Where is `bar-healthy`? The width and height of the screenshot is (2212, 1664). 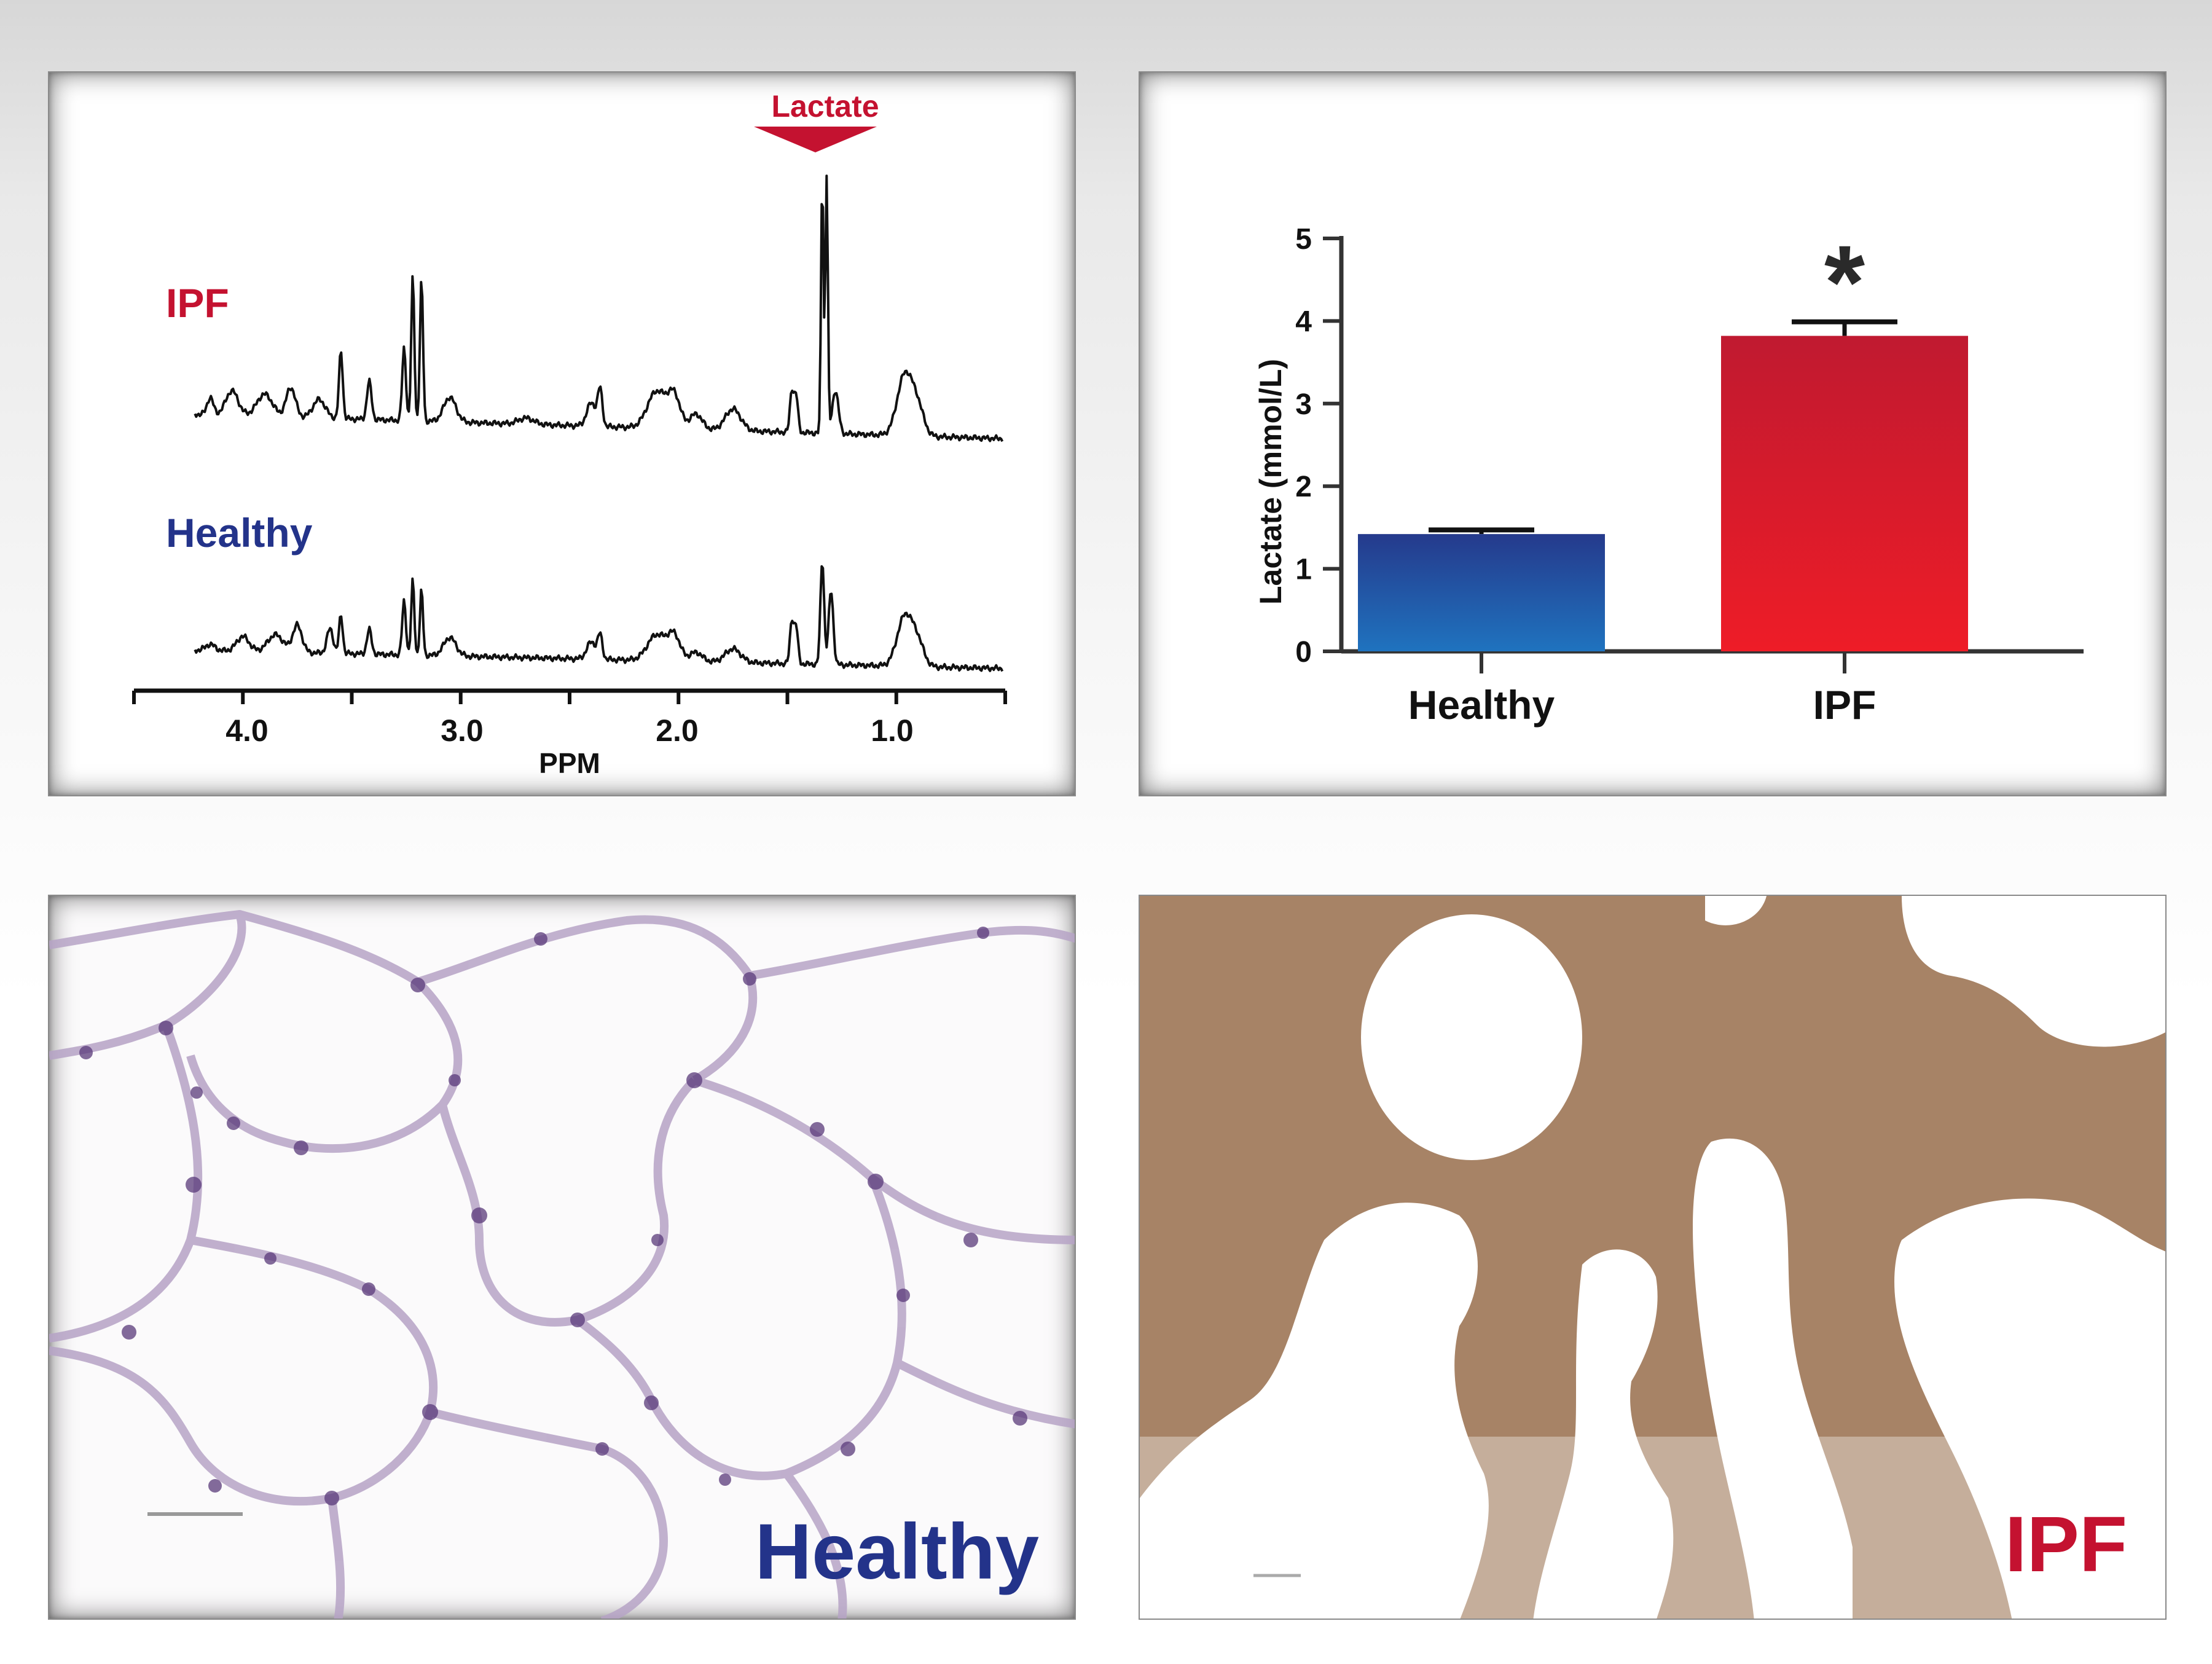
bar-healthy is located at coordinates (1481, 593).